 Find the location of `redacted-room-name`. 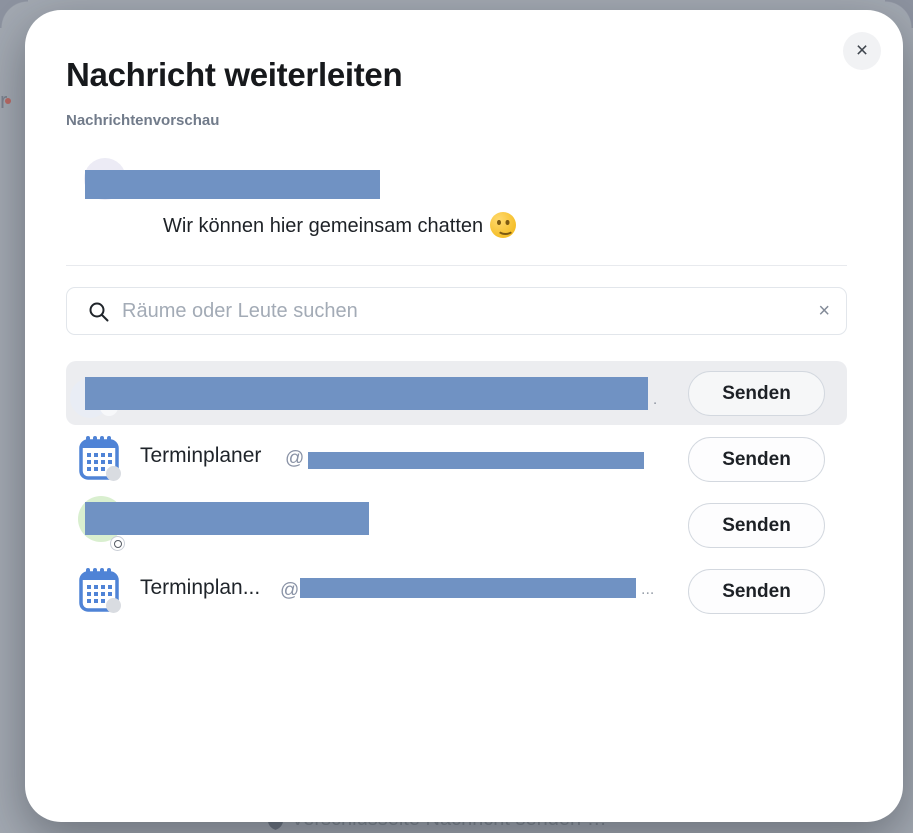

redacted-room-name is located at coordinates (366, 393).